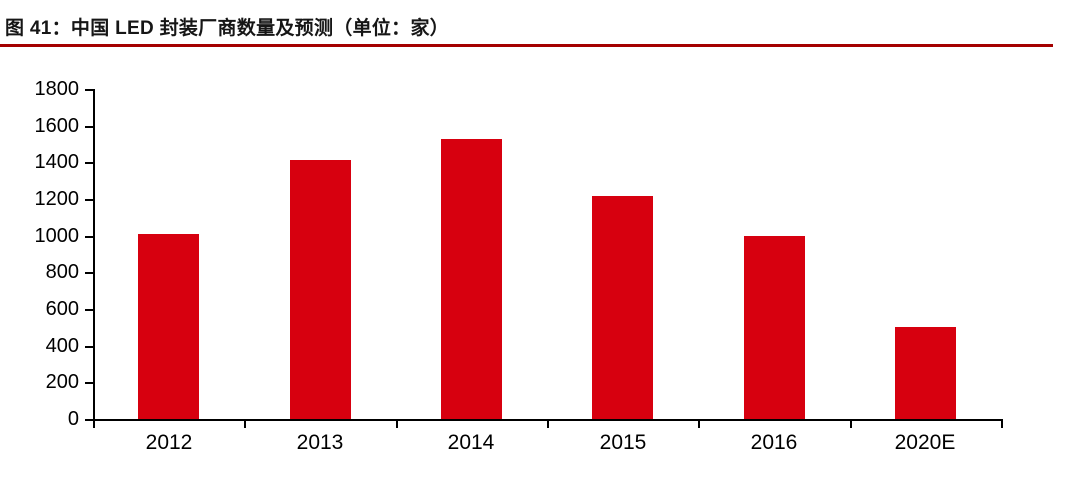  What do you see at coordinates (62, 382) in the screenshot?
I see `y-tick-label: 200` at bounding box center [62, 382].